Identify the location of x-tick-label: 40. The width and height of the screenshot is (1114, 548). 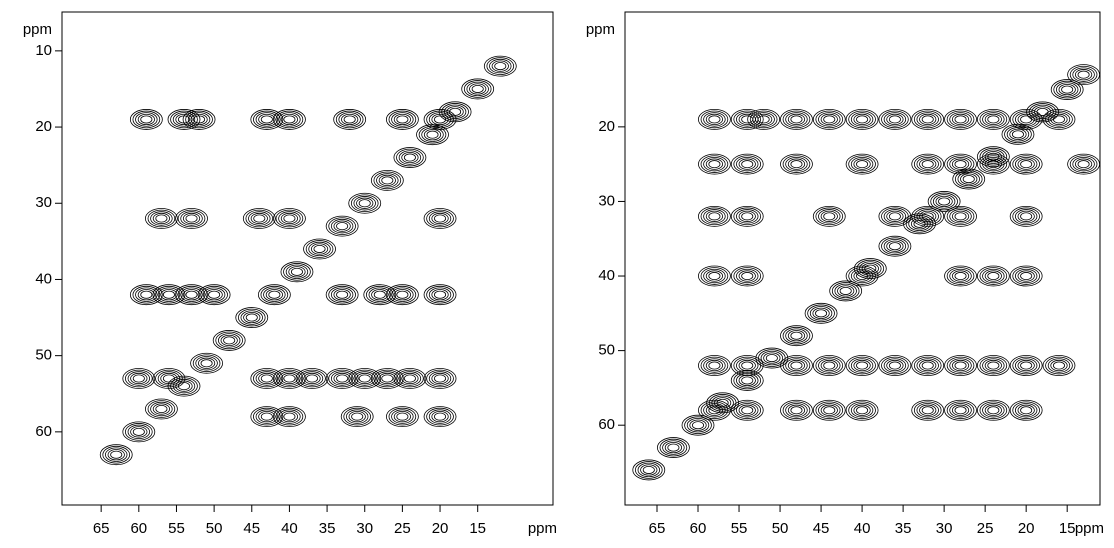
(862, 528).